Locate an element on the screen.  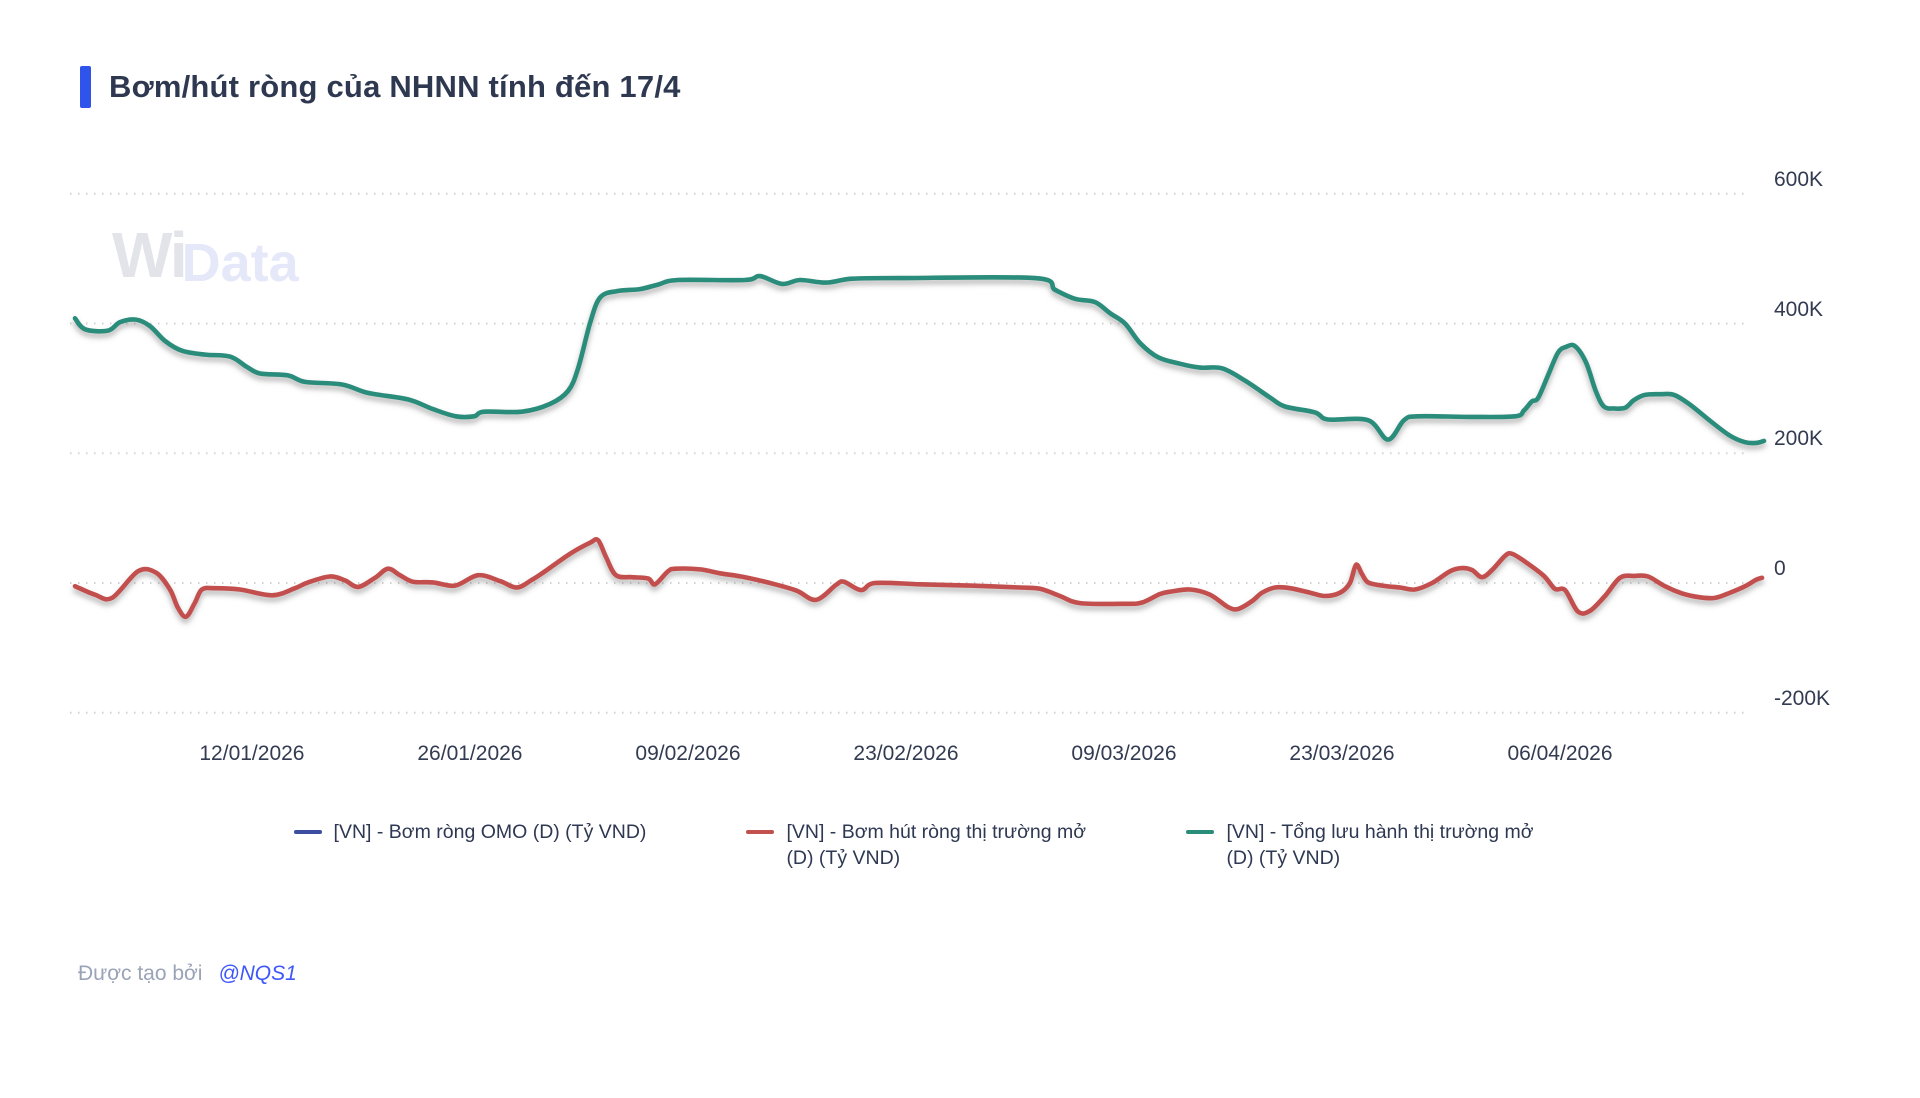
legend-label: [VN] - Bơm ròng OMO (D) (Tỷ VND) is located at coordinates (490, 832).